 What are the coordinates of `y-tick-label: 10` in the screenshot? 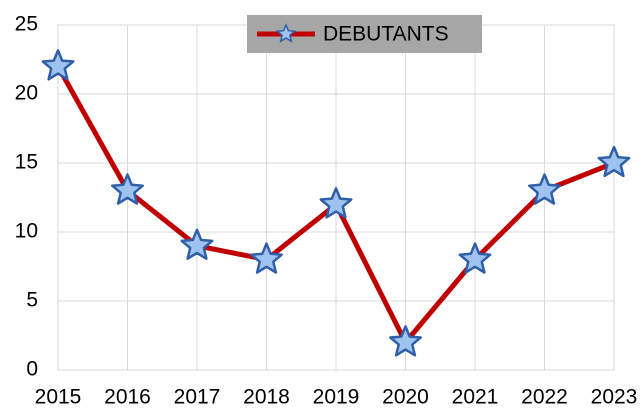 It's located at (26, 231).